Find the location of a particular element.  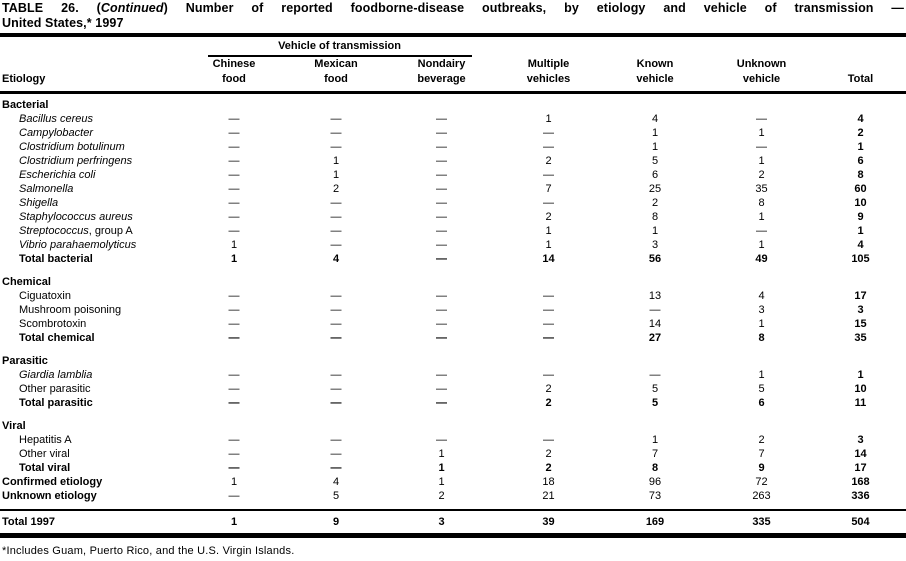

table-row: Vibrio parahaemolyticus 1 — — 1 3 1 4 is located at coordinates (453, 245).